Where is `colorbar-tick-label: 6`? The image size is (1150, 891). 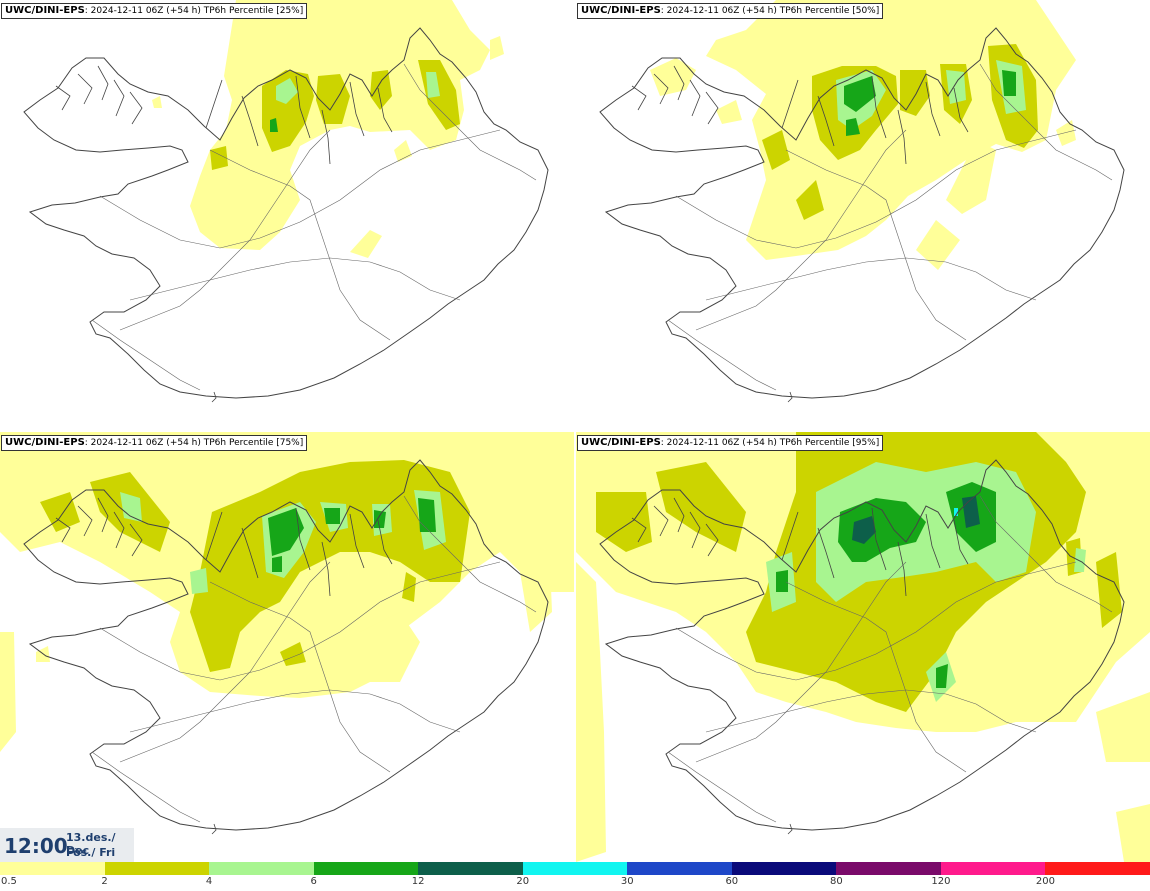 colorbar-tick-label: 6 is located at coordinates (313, 881).